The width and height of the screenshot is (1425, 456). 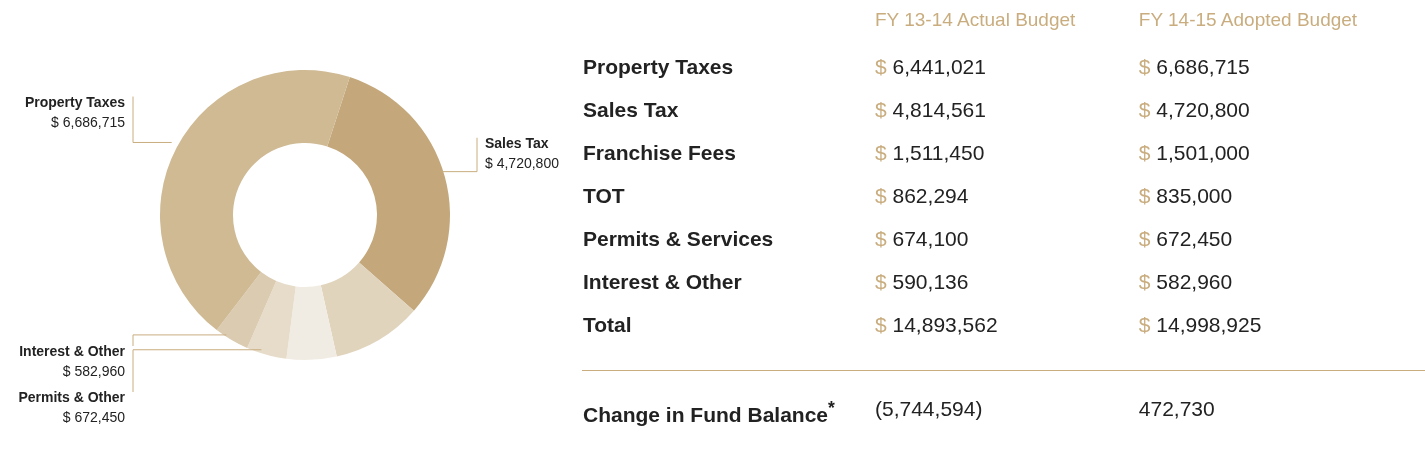 What do you see at coordinates (517, 142) in the screenshot?
I see `slice-label: Sales Tax` at bounding box center [517, 142].